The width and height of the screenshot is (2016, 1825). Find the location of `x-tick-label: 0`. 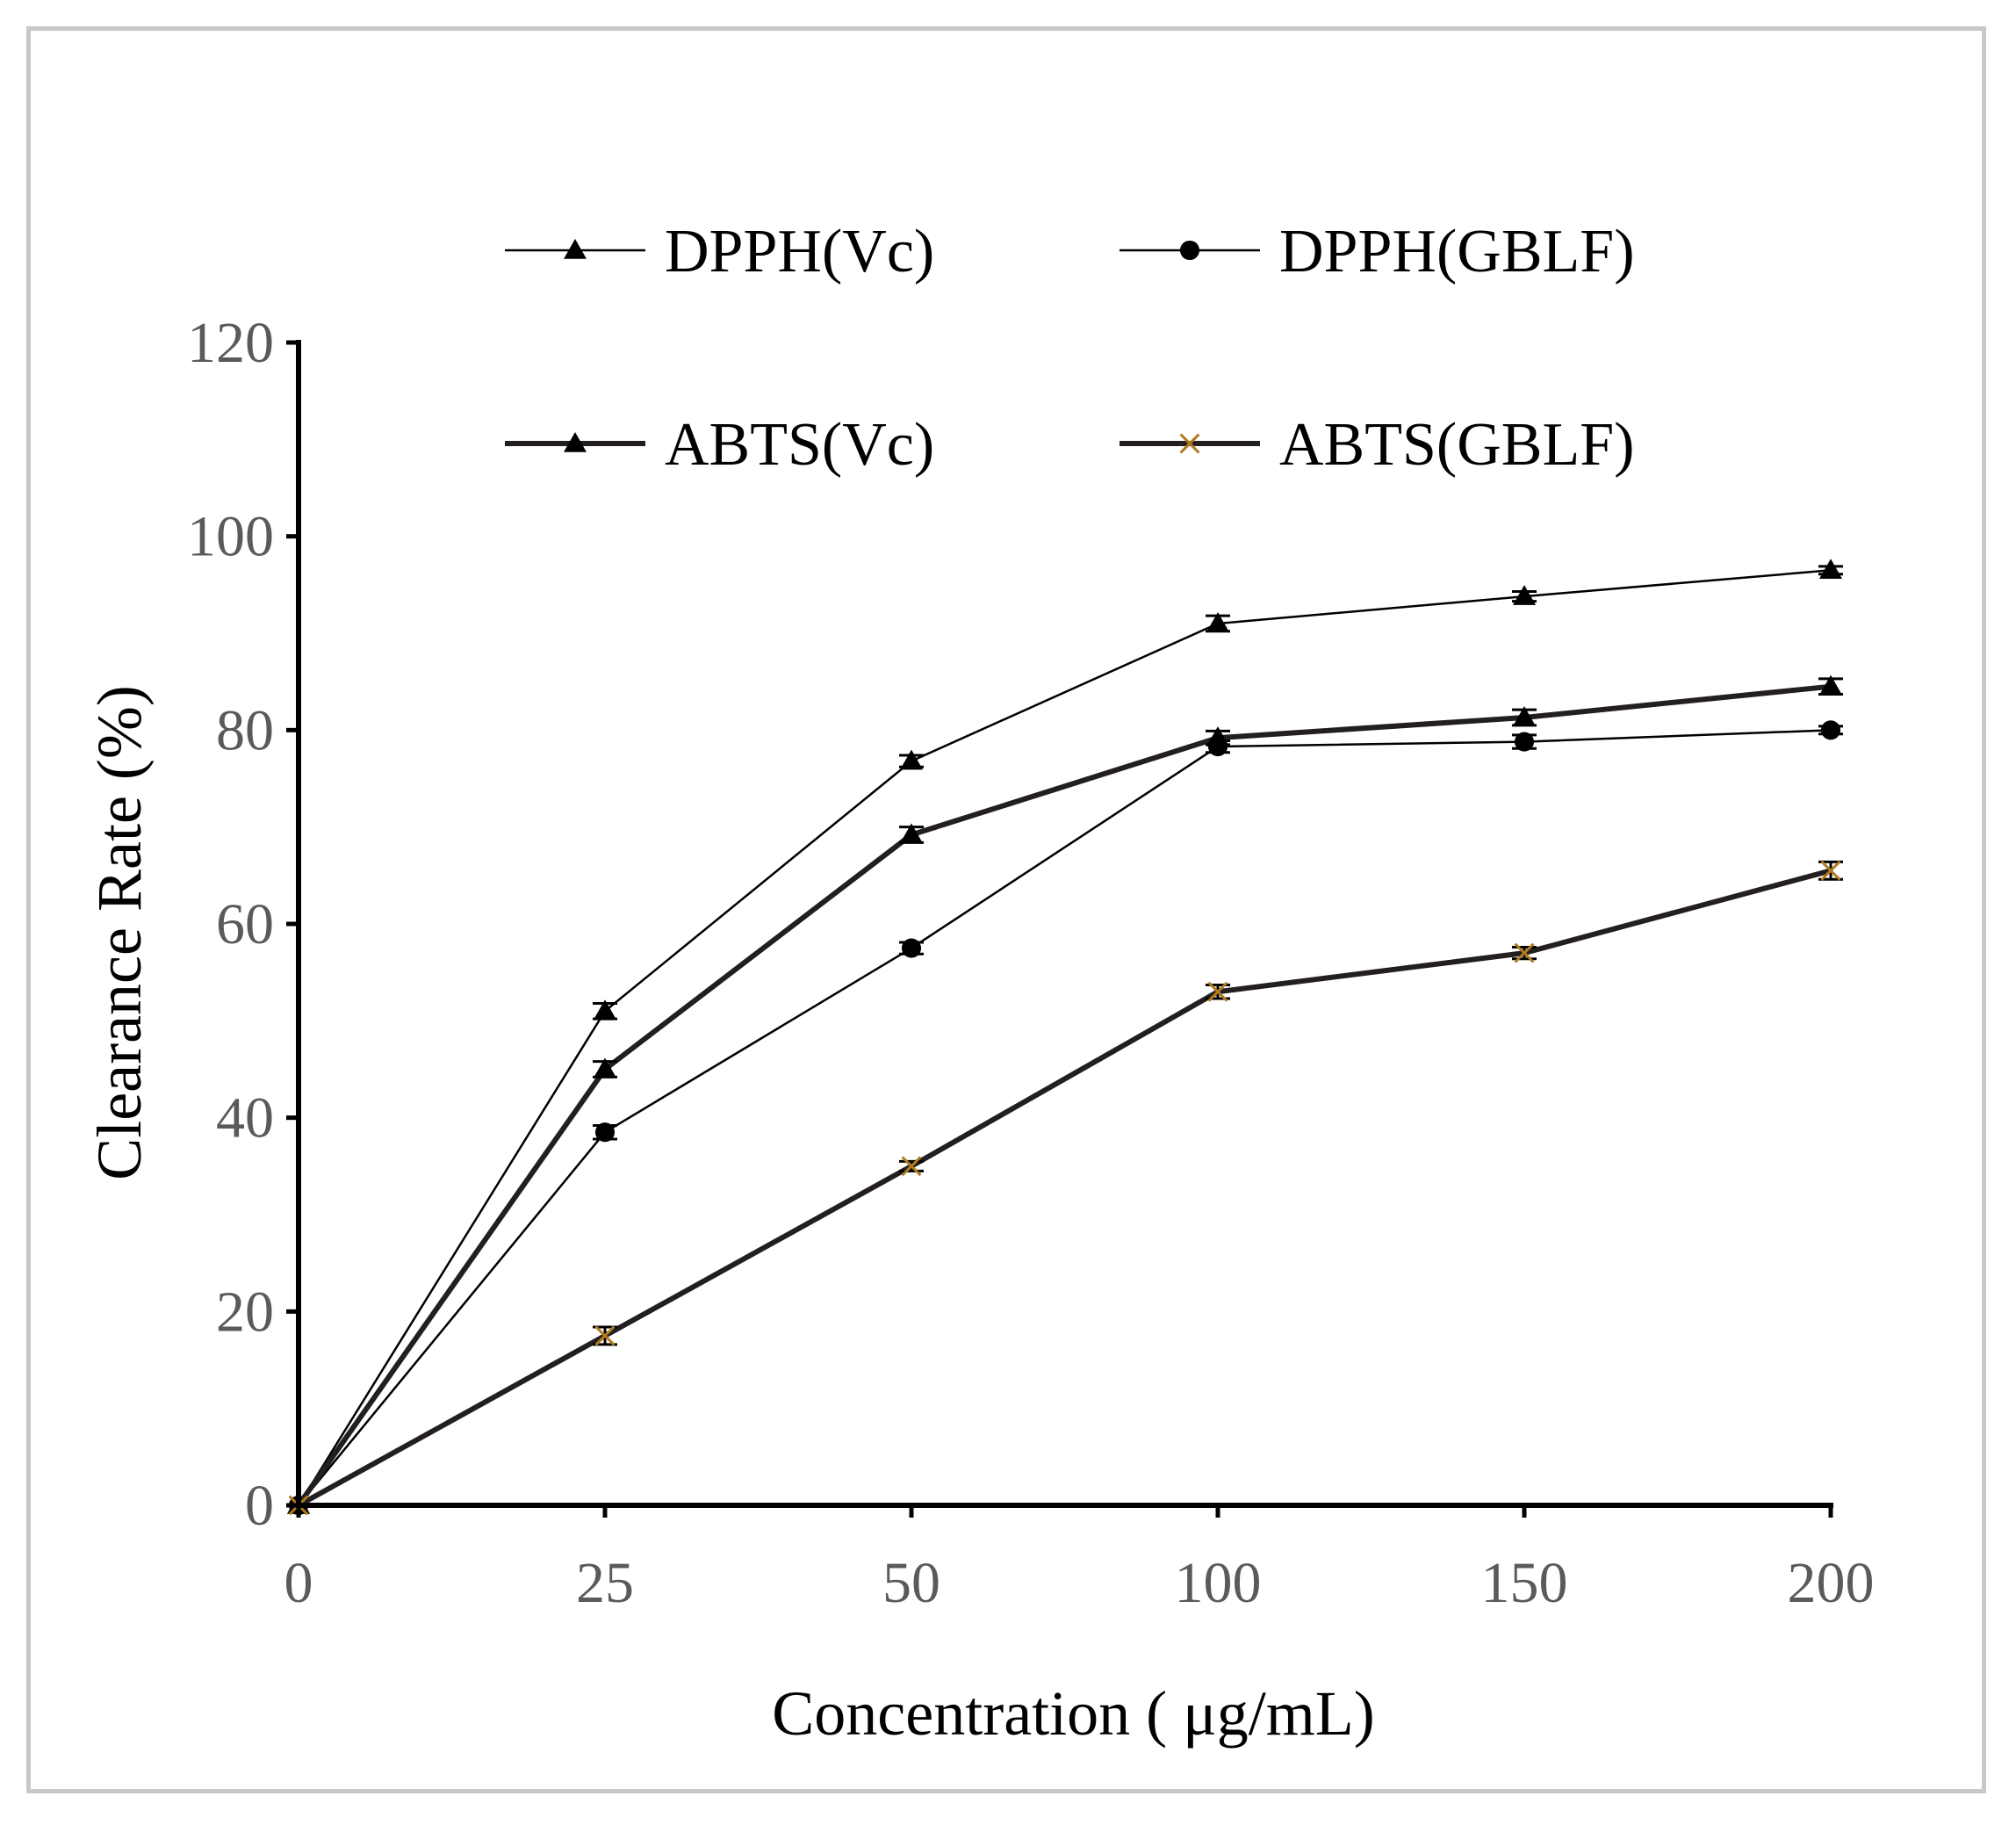

x-tick-label: 0 is located at coordinates (298, 1583).